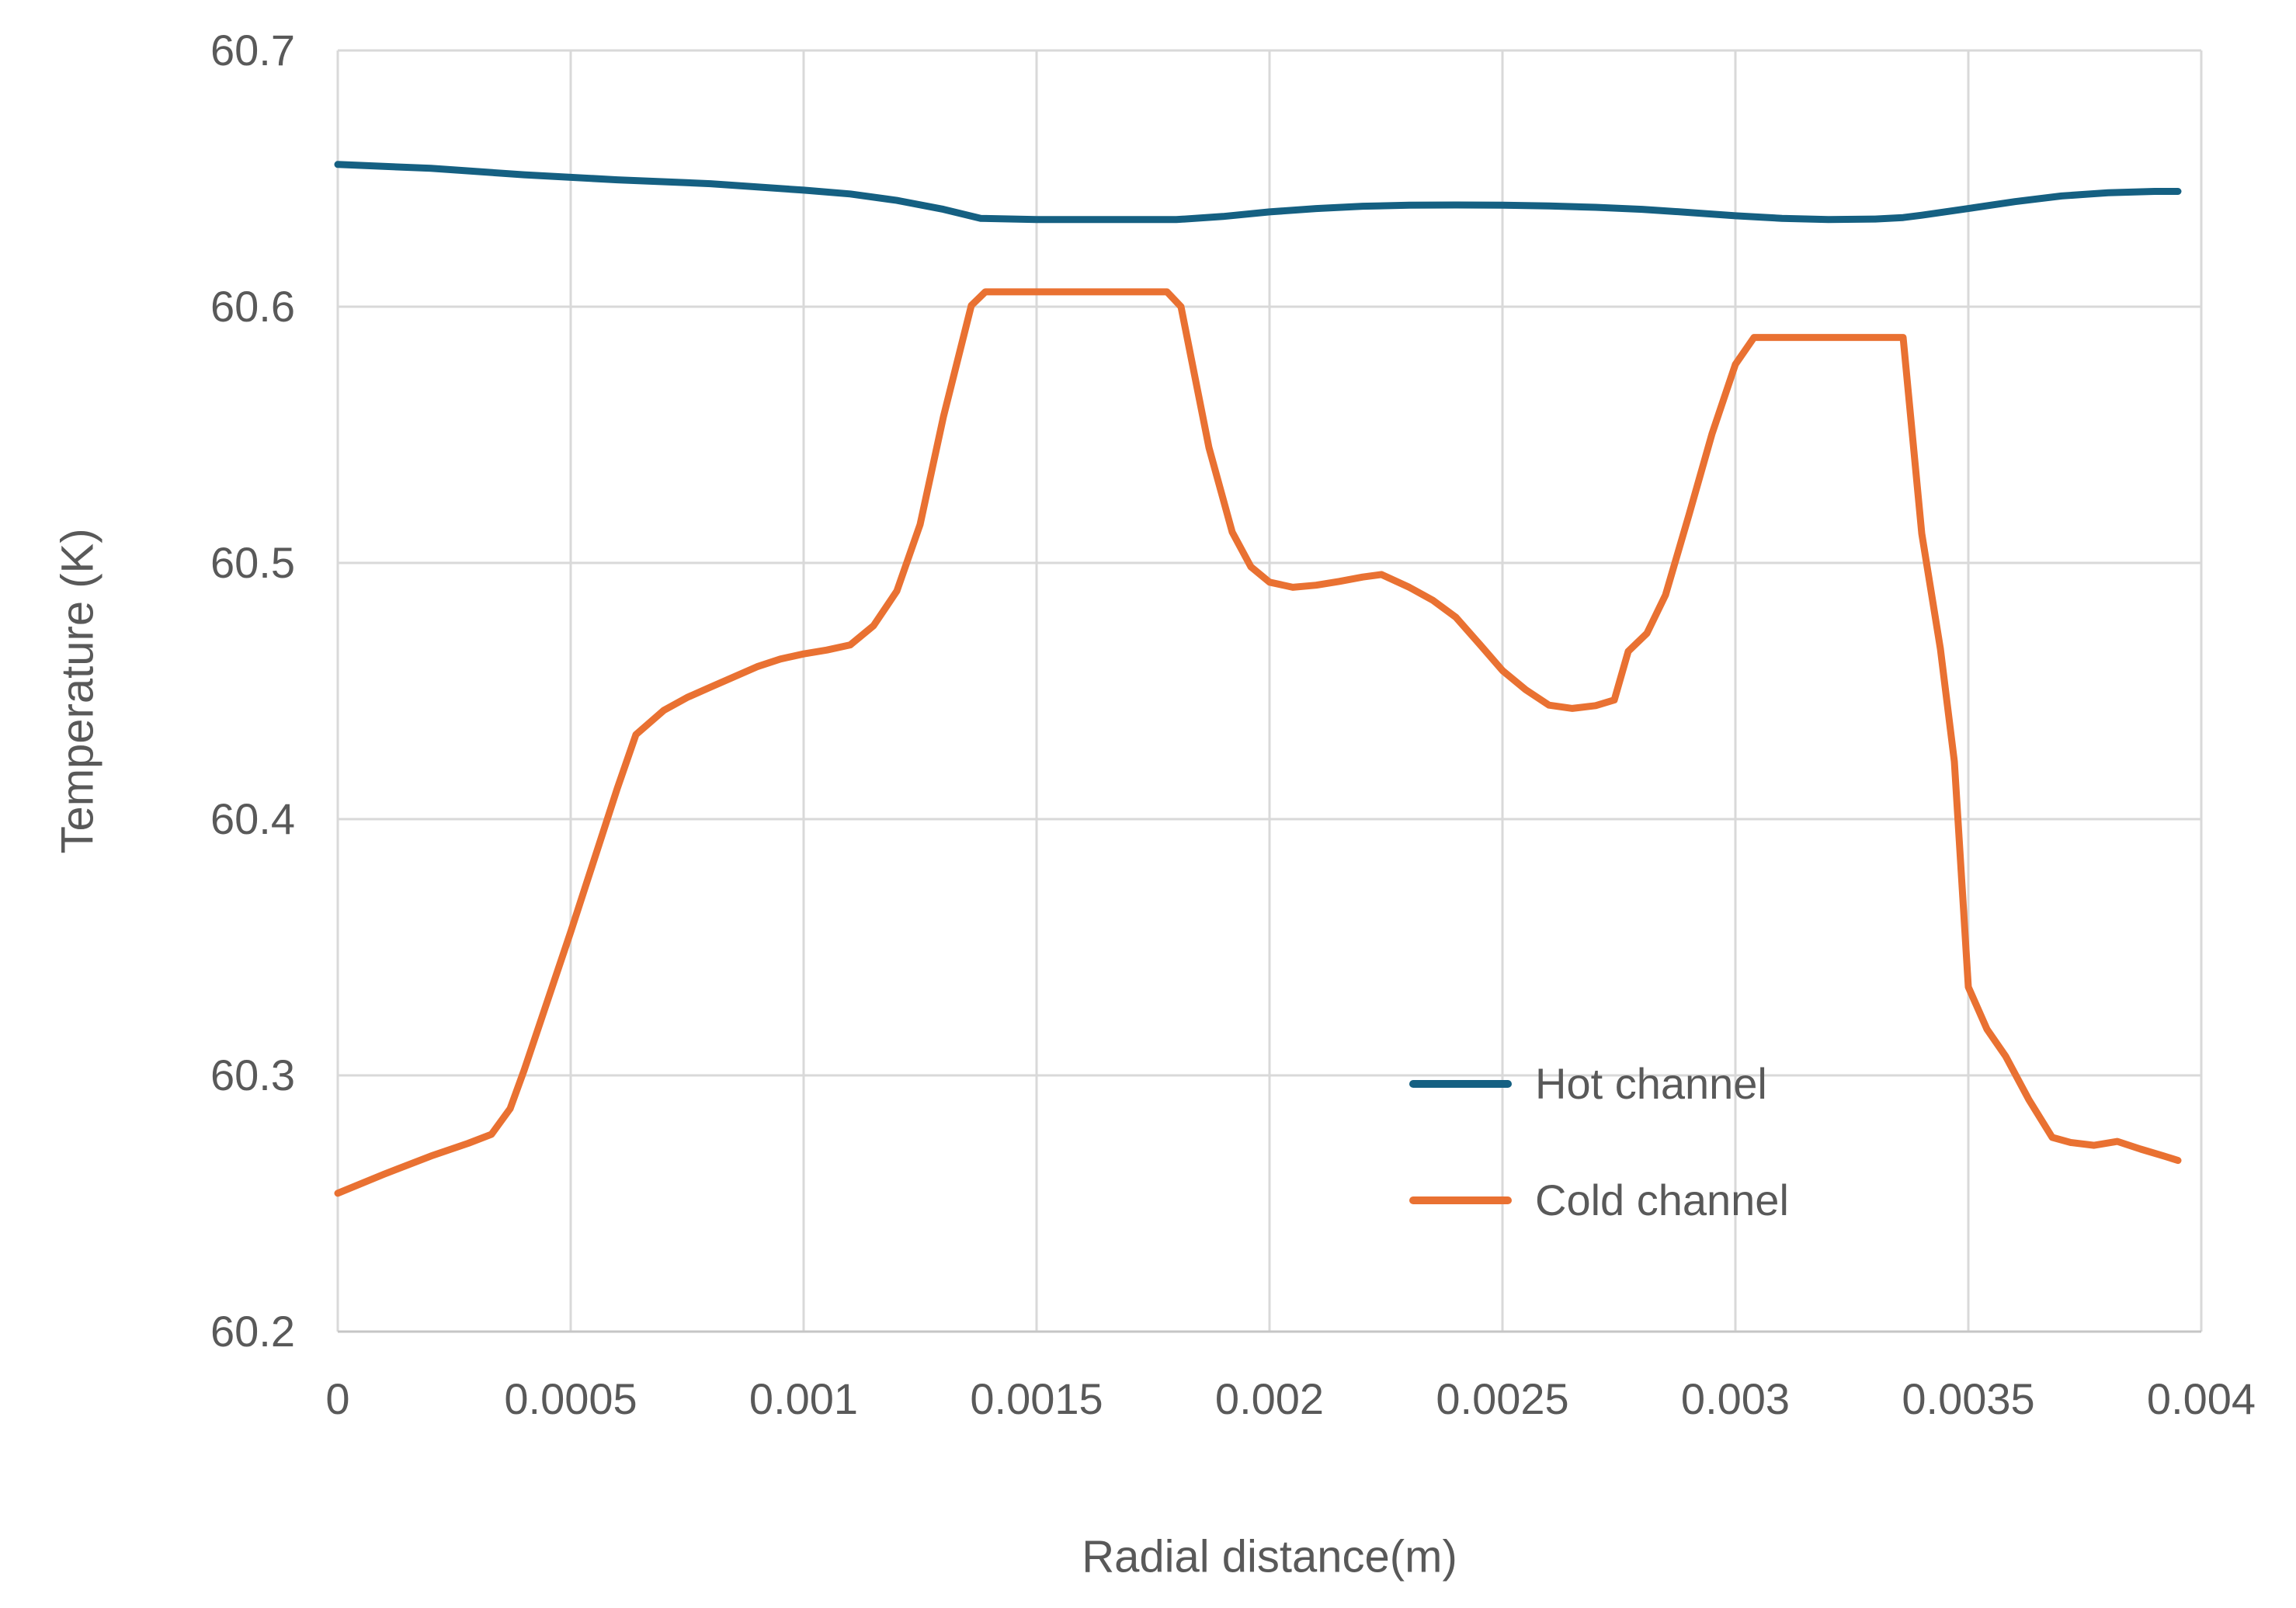 This screenshot has width=2296, height=1608. I want to click on hot-channel-line, so click(1258, 192).